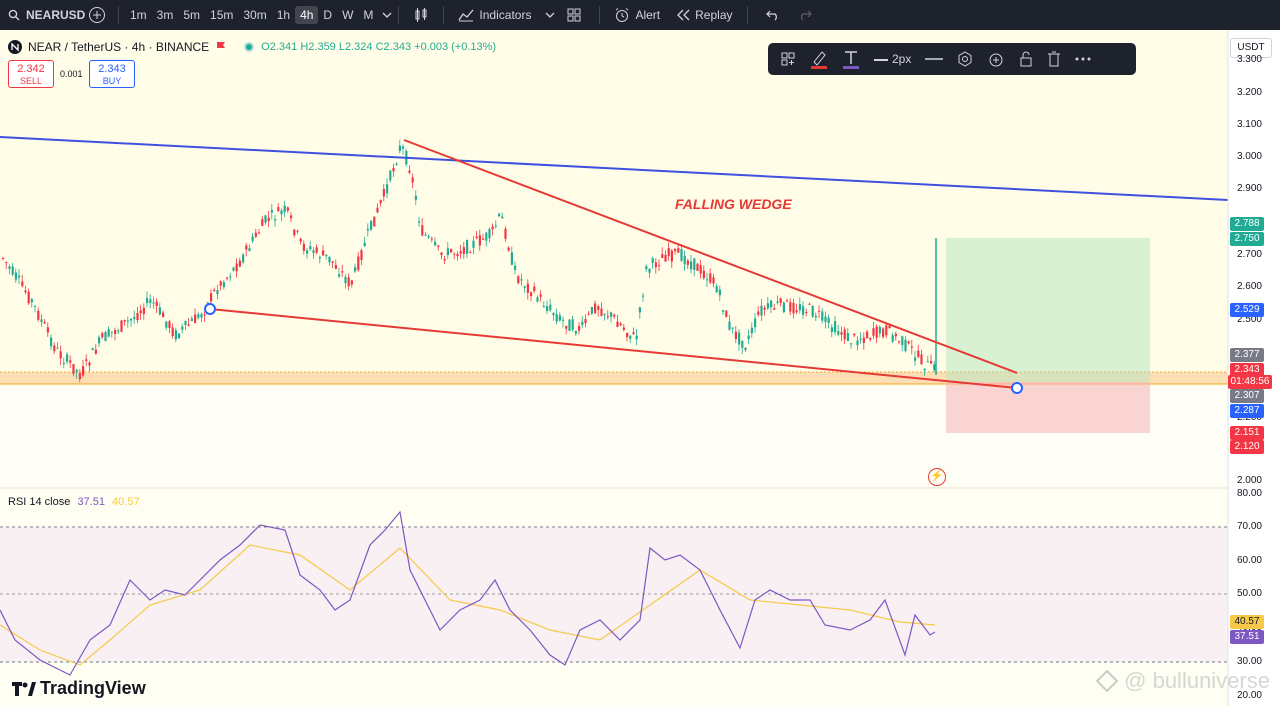 Image resolution: width=1280 pixels, height=706 pixels. I want to click on timeframe-15m: 15m, so click(222, 15).